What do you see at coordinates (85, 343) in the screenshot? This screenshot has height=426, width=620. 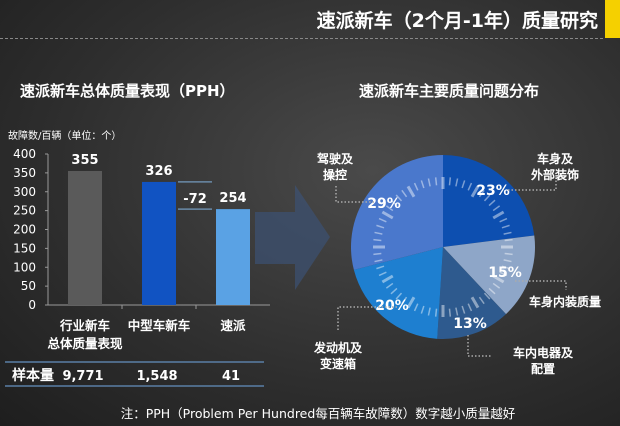 I see `category-label: 总体质量表现` at bounding box center [85, 343].